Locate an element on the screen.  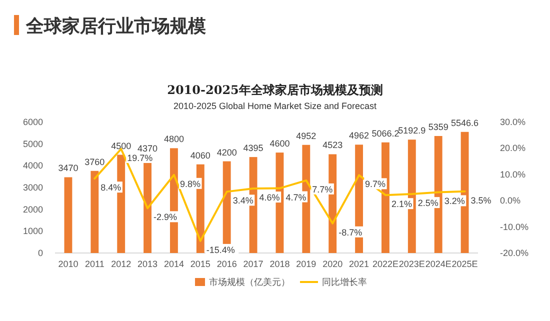
data-label: 8.4% is located at coordinates (111, 187).